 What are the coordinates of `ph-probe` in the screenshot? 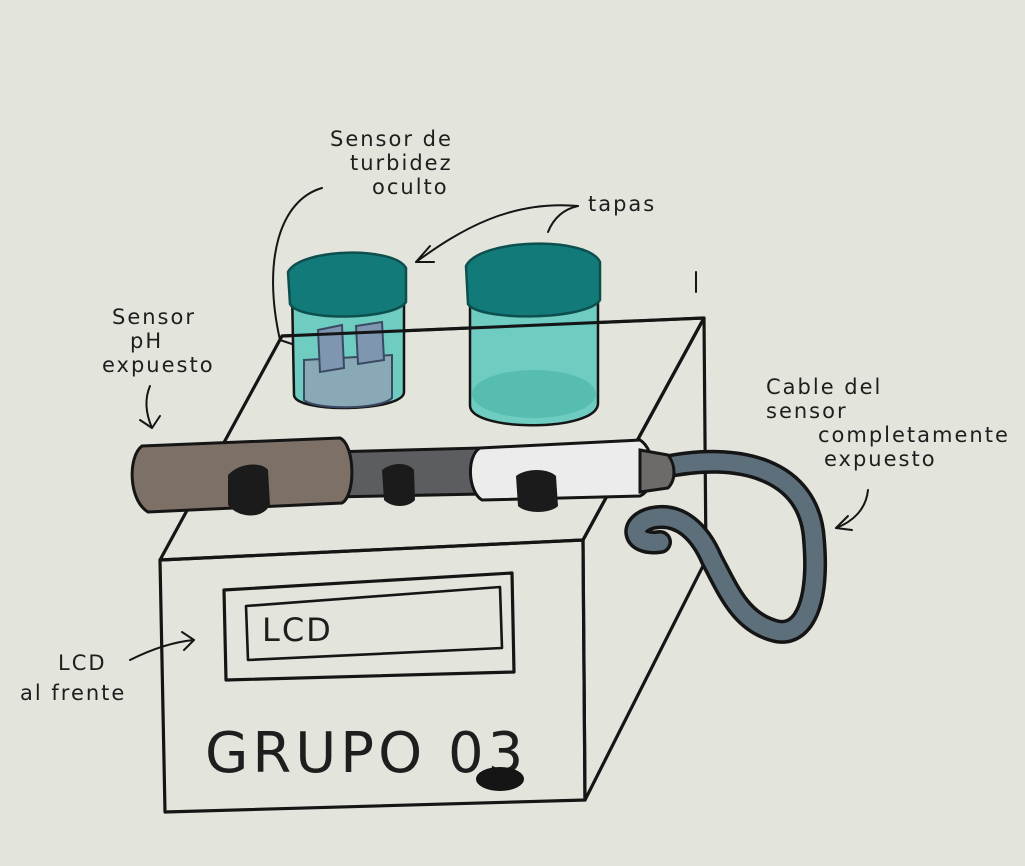 It's located at (403, 476).